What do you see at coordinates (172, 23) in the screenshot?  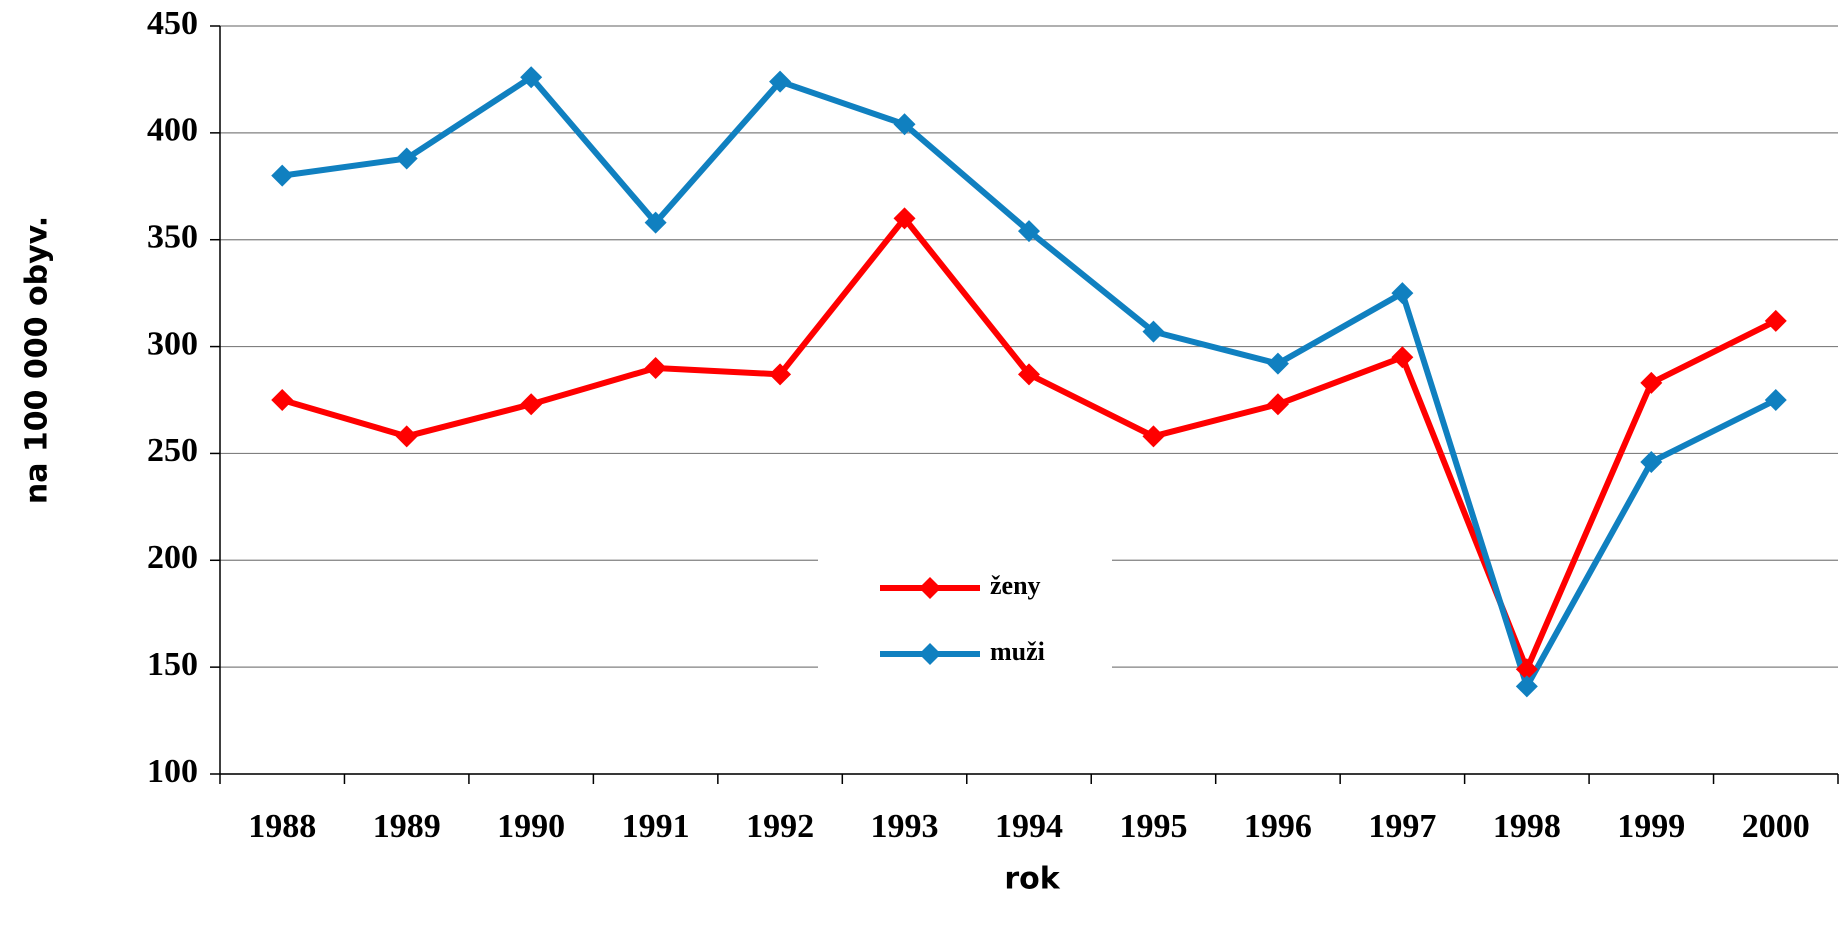 I see `y-tick-label: 450` at bounding box center [172, 23].